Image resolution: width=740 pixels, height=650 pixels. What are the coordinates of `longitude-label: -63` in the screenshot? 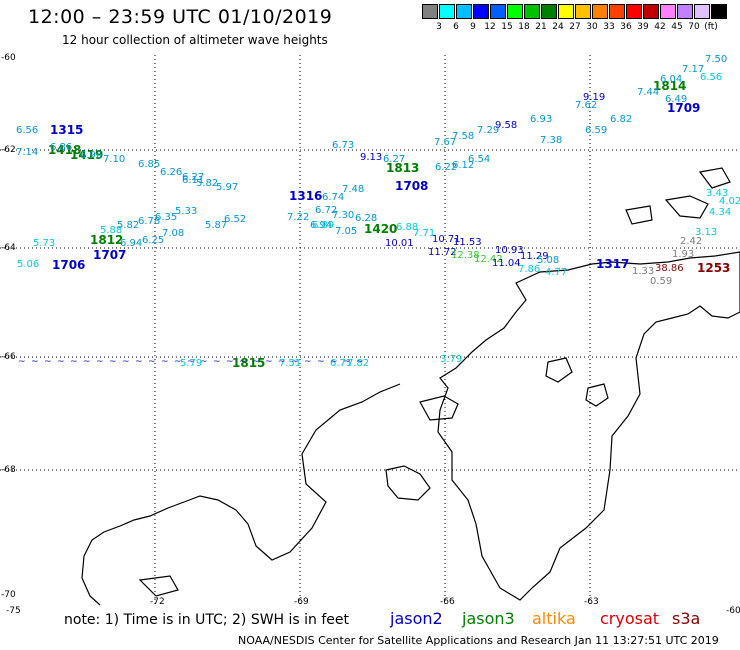 It's located at (591, 602).